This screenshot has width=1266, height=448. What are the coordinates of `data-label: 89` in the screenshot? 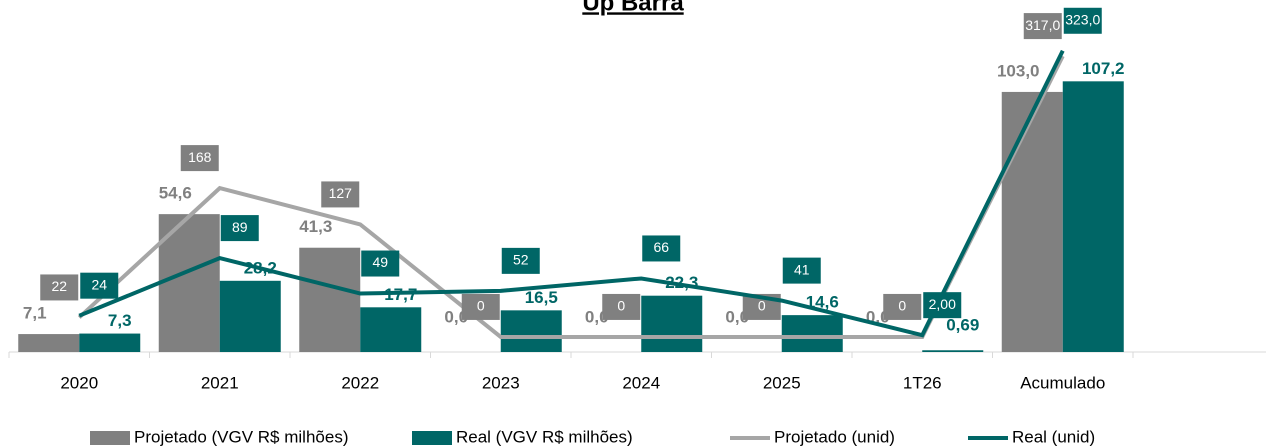 It's located at (240, 227).